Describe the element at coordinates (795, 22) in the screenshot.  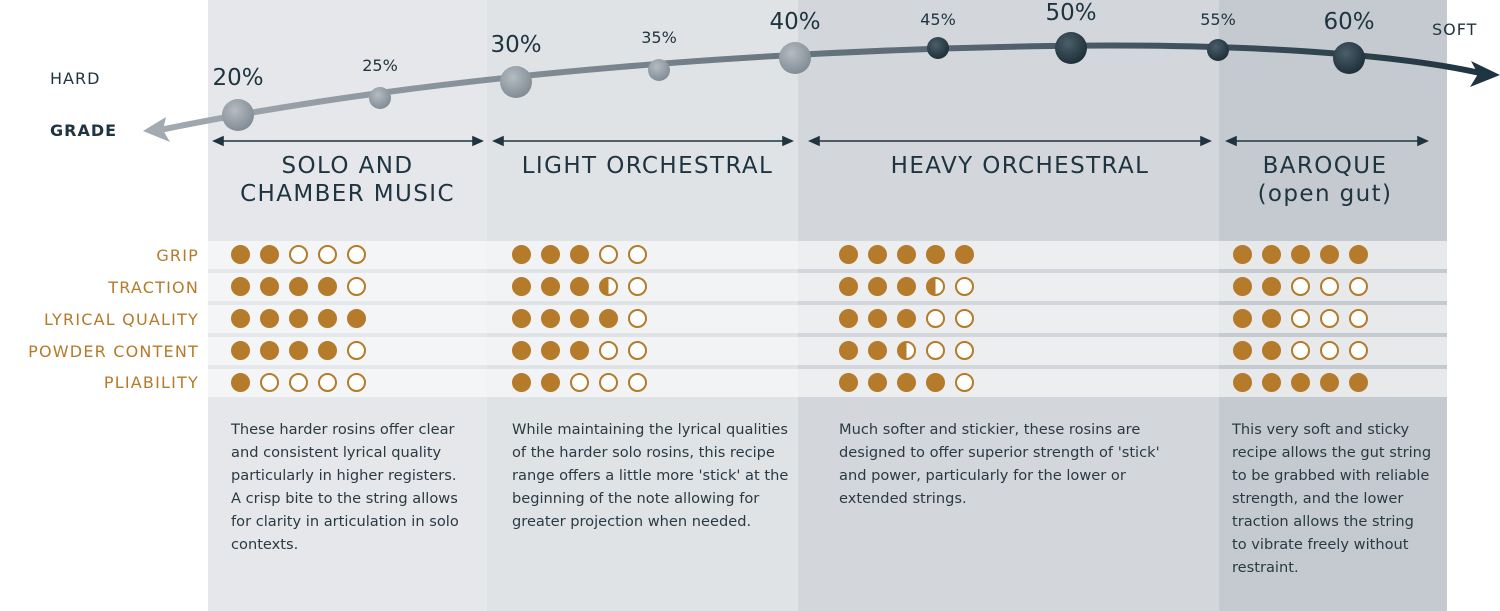
I see `scale-label-40pct: 40%` at that location.